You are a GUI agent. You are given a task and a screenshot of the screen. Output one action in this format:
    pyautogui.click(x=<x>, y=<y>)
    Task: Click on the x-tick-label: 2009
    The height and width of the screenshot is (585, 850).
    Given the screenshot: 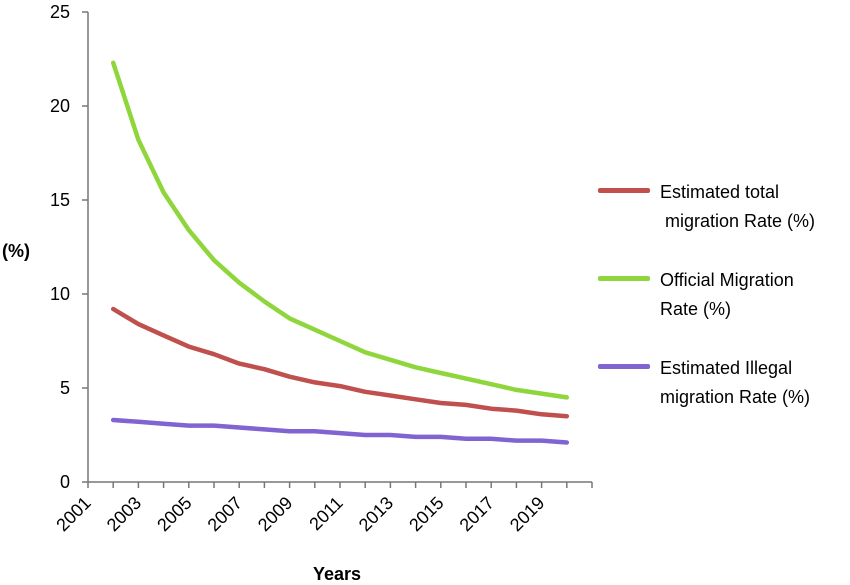 What is the action you would take?
    pyautogui.click(x=275, y=514)
    